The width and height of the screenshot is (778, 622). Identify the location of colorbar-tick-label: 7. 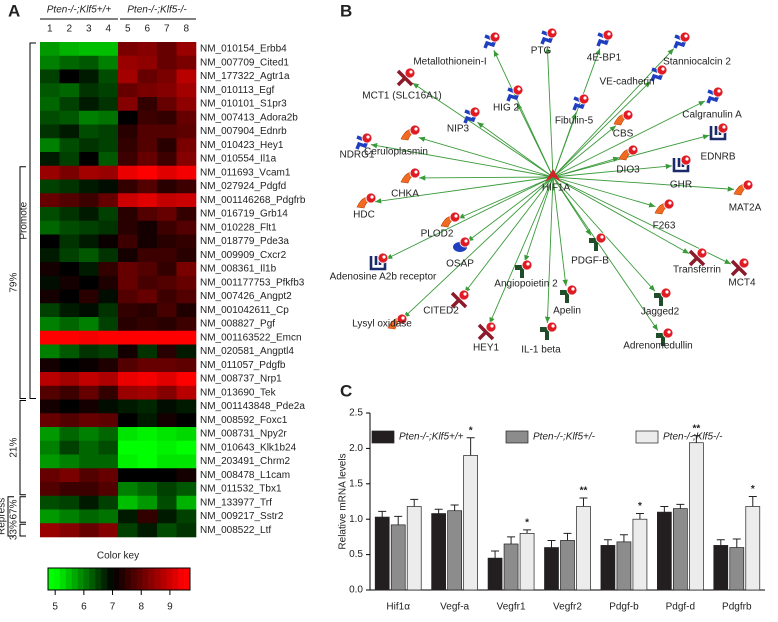
(113, 607).